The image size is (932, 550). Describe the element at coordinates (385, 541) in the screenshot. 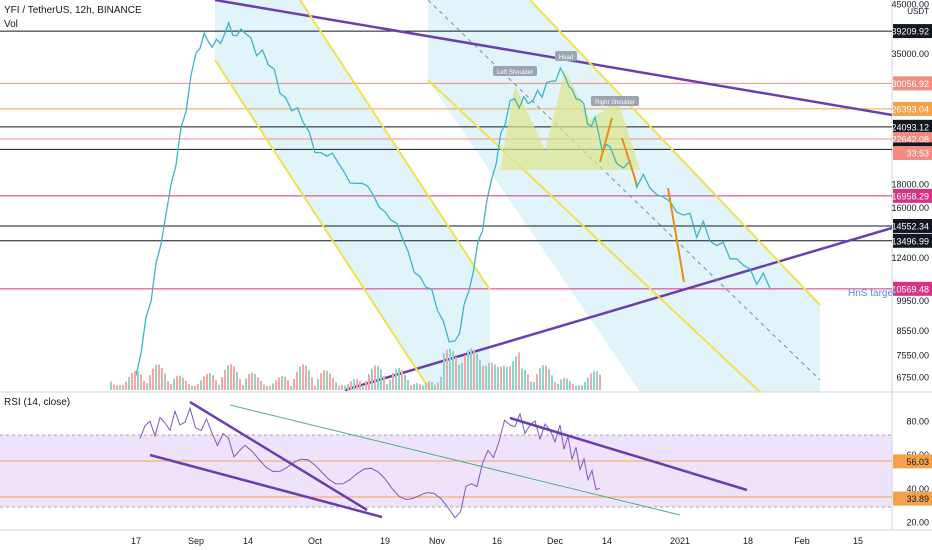

I see `time-tick-4: 19` at that location.